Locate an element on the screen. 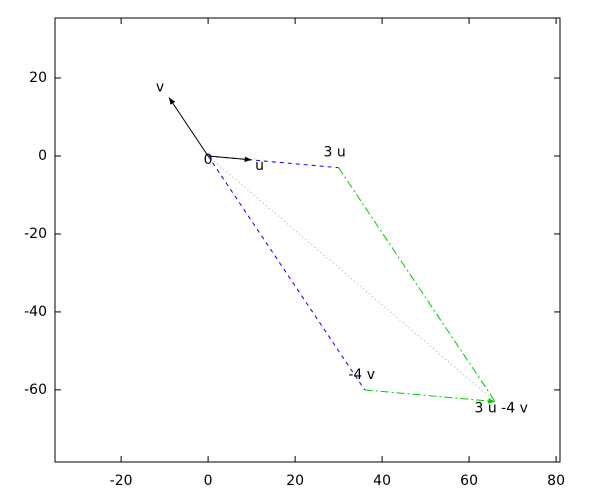  vector-label: v is located at coordinates (160, 88).